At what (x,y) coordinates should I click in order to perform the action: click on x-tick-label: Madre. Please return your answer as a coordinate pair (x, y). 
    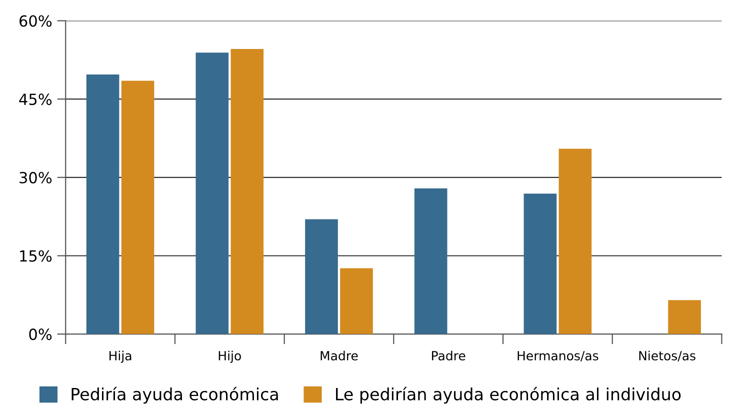
    Looking at the image, I should click on (339, 355).